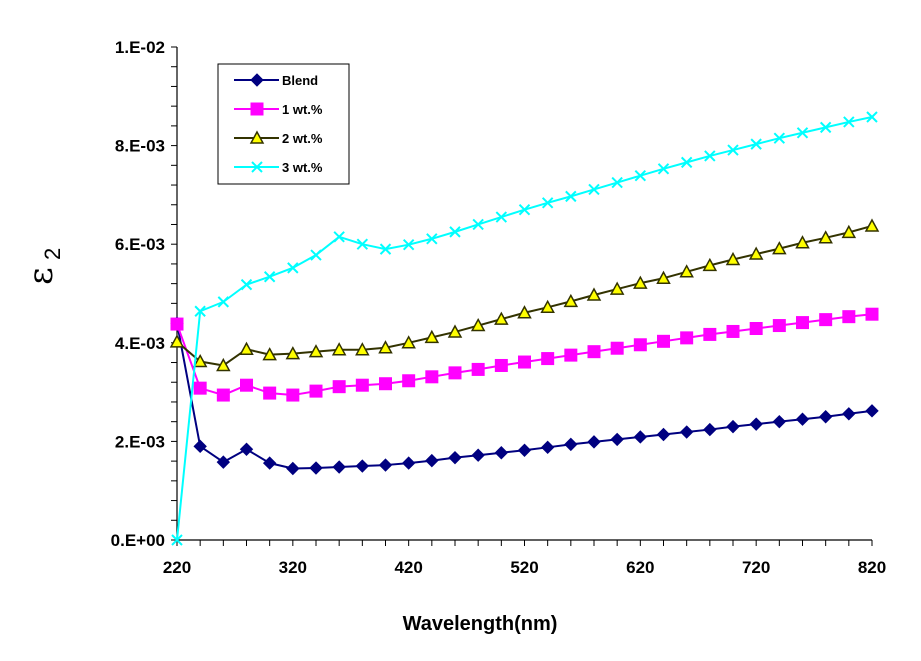 The width and height of the screenshot is (921, 661). Describe the element at coordinates (278, 138) in the screenshot. I see `legend-item: 2 wt.%` at that location.